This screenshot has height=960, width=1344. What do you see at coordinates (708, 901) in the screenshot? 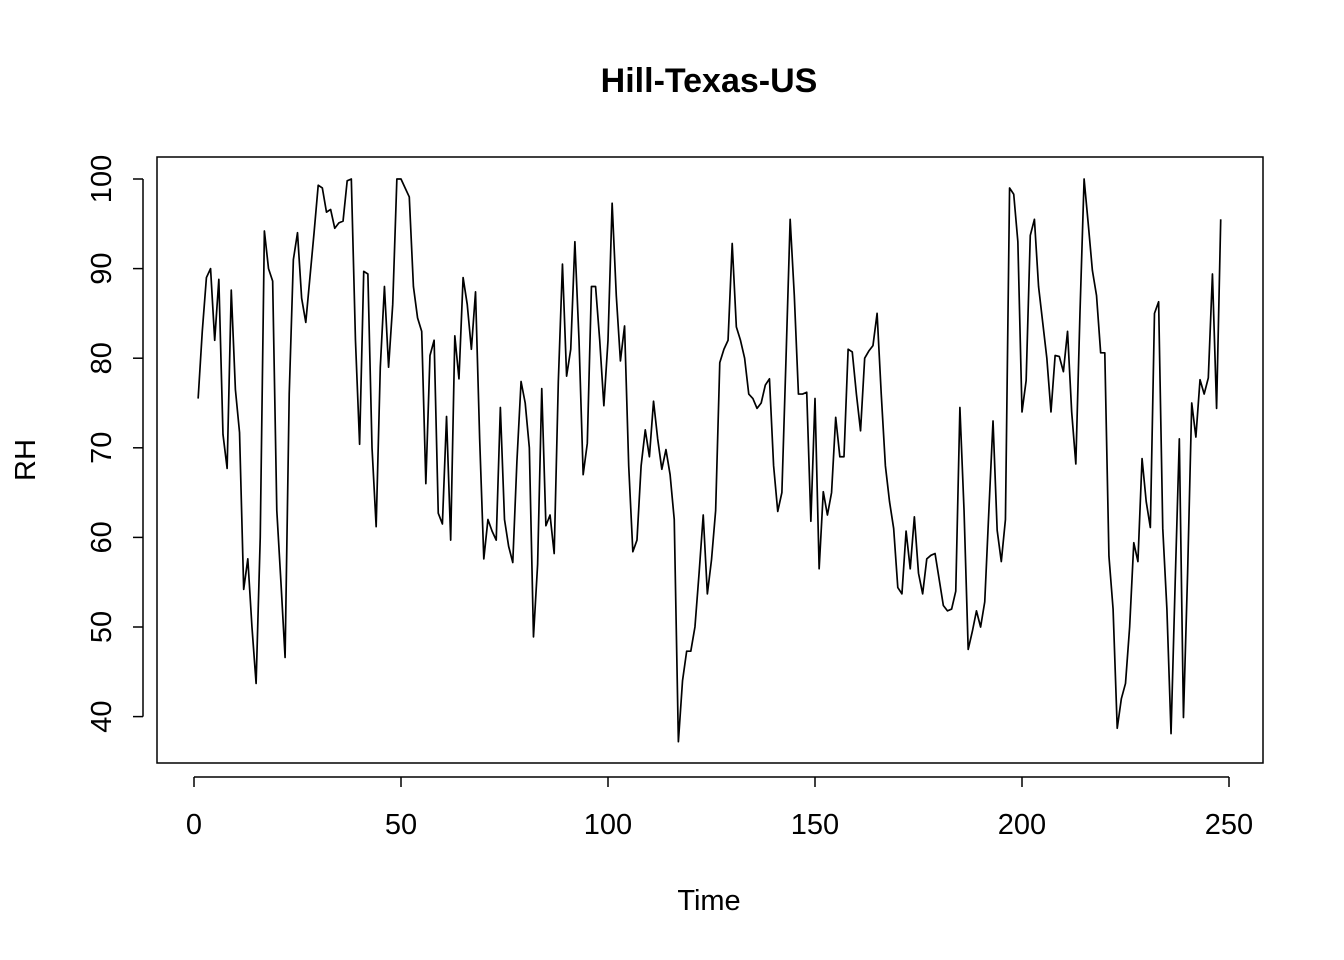
I see `x-axis-label: Time` at bounding box center [708, 901].